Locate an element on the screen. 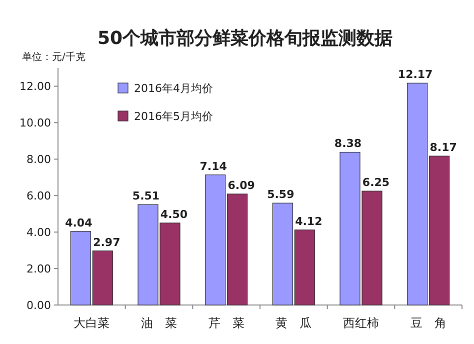  data-label: 6.09 is located at coordinates (241, 185).